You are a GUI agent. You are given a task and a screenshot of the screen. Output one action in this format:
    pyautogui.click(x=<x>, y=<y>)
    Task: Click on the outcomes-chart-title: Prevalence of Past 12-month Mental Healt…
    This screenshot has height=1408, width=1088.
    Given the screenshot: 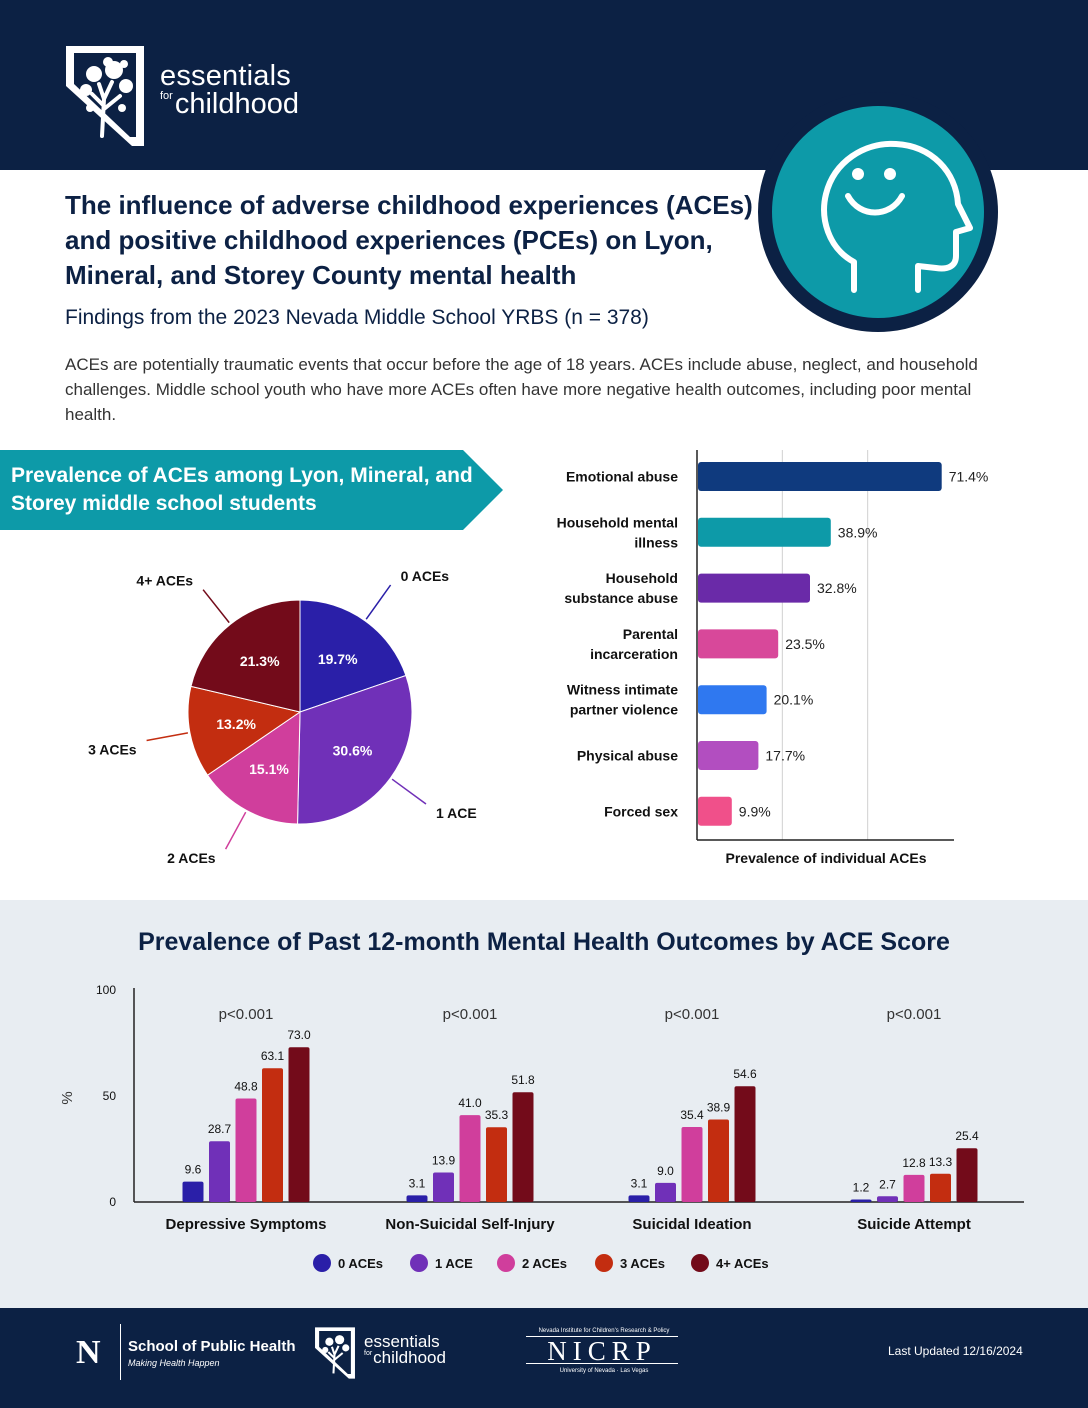 What is the action you would take?
    pyautogui.click(x=544, y=942)
    